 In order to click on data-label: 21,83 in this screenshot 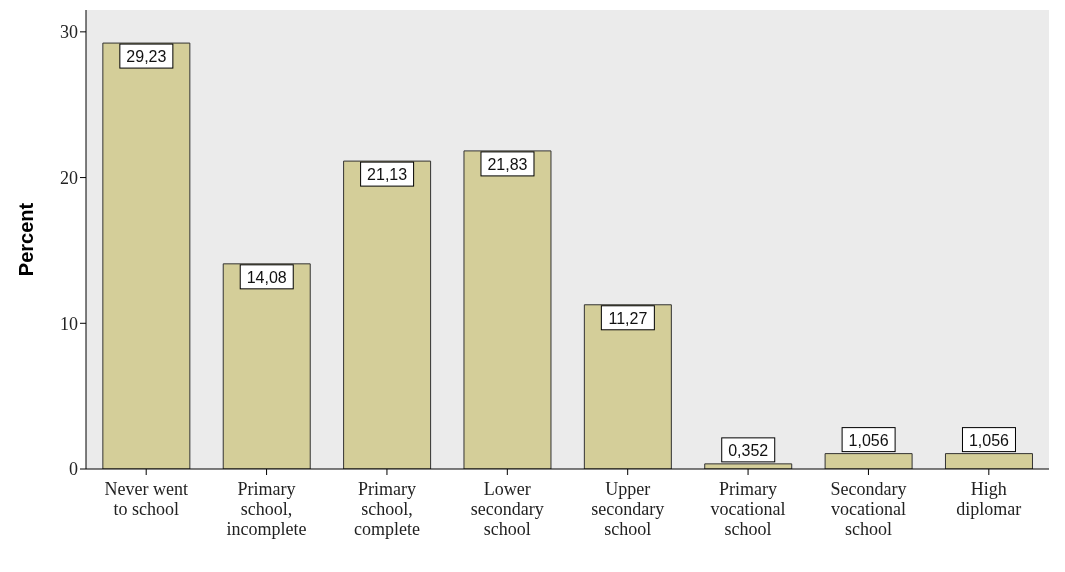, I will do `click(507, 164)`.